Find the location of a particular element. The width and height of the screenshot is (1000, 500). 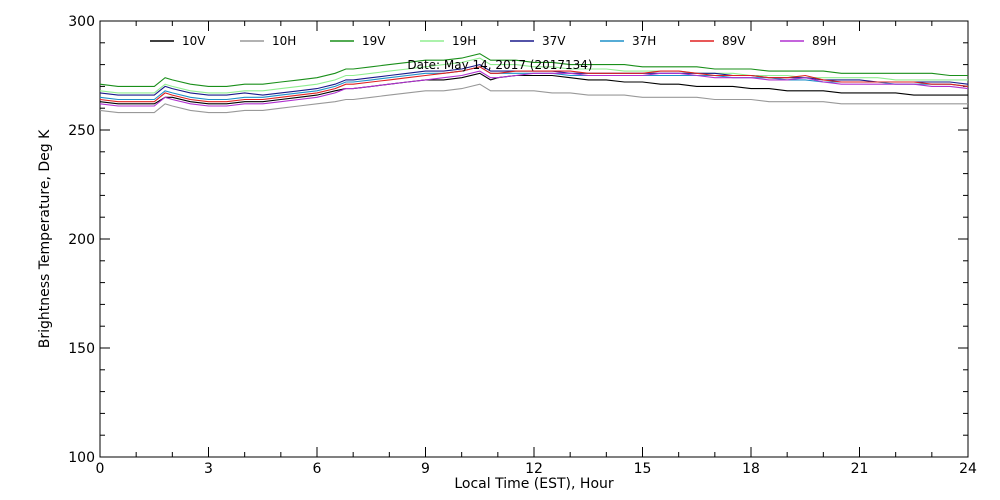

x-tick-label: 0 is located at coordinates (100, 469).